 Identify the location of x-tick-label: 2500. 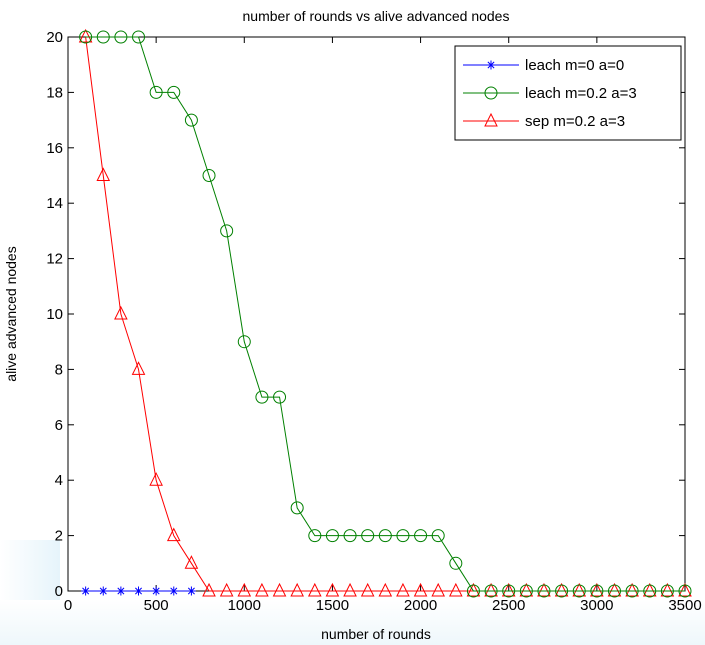
(508, 605).